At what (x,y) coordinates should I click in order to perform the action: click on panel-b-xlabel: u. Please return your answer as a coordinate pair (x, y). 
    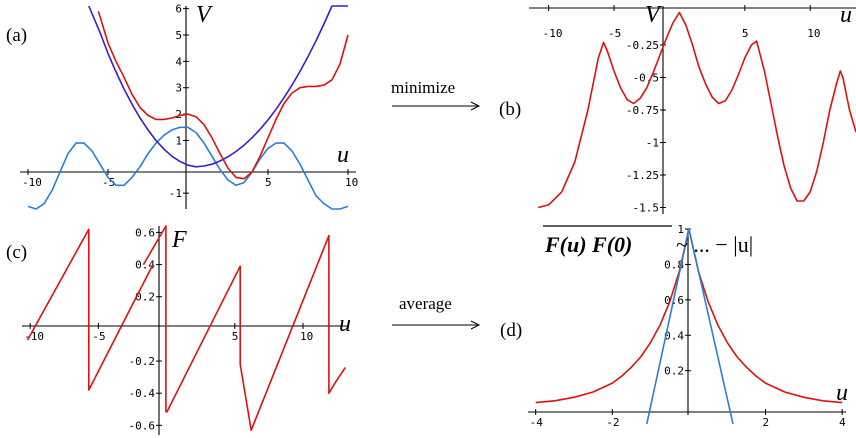
    Looking at the image, I should click on (846, 15).